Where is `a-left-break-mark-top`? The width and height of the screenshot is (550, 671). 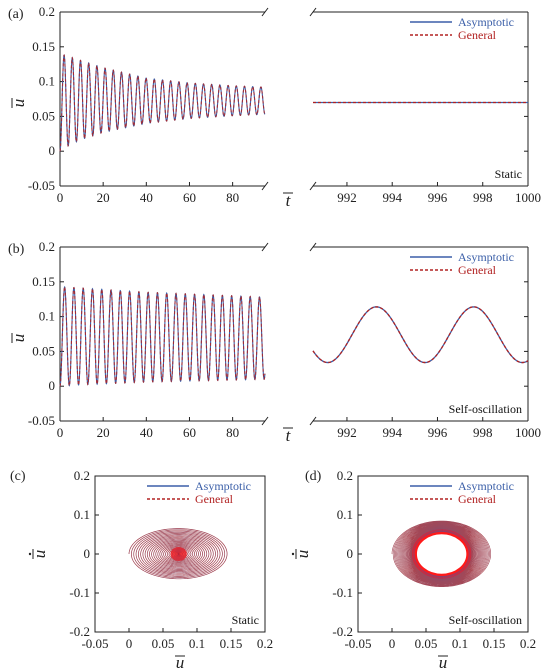 a-left-break-mark-top is located at coordinates (265, 12).